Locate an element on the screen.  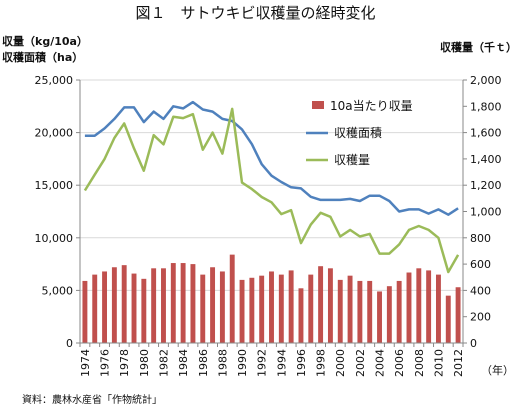
left-tick-label: 5,000 is located at coordinates (58, 290).